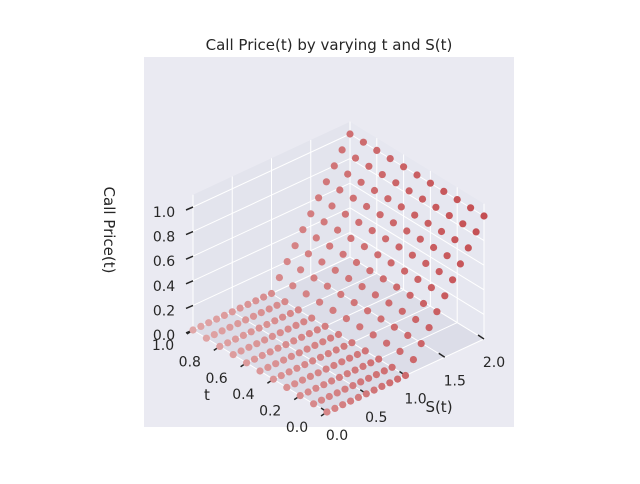  What do you see at coordinates (271, 219) in the screenshot?
I see `back-grid-line` at bounding box center [271, 219].